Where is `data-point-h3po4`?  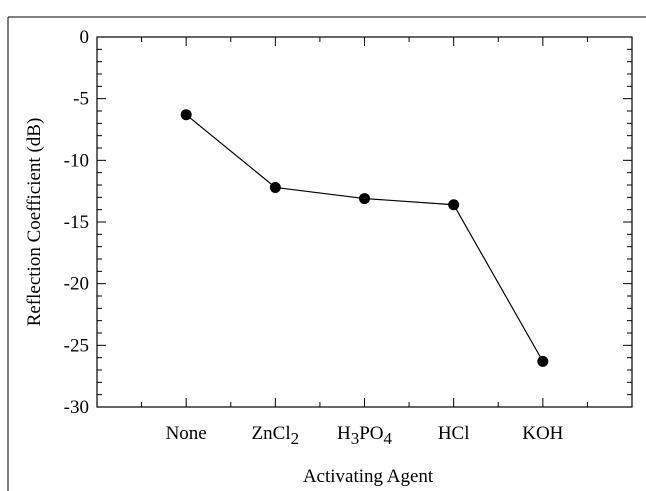
data-point-h3po4 is located at coordinates (364, 199).